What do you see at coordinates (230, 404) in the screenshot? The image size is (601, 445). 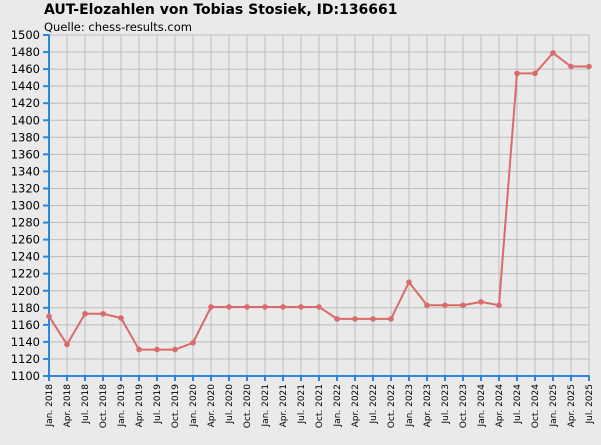 I see `xtick-label: Jul. 2020` at bounding box center [230, 404].